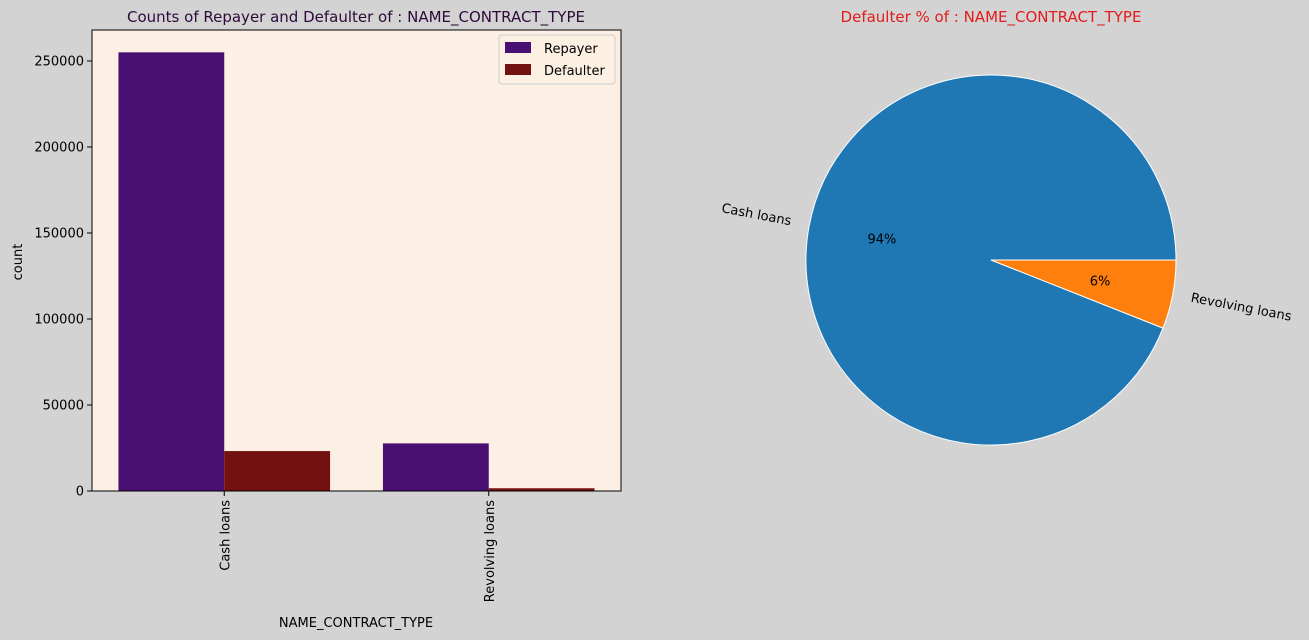 The width and height of the screenshot is (1309, 640). I want to click on x-axis: Cash loans Revolving loans, so click(358, 546).